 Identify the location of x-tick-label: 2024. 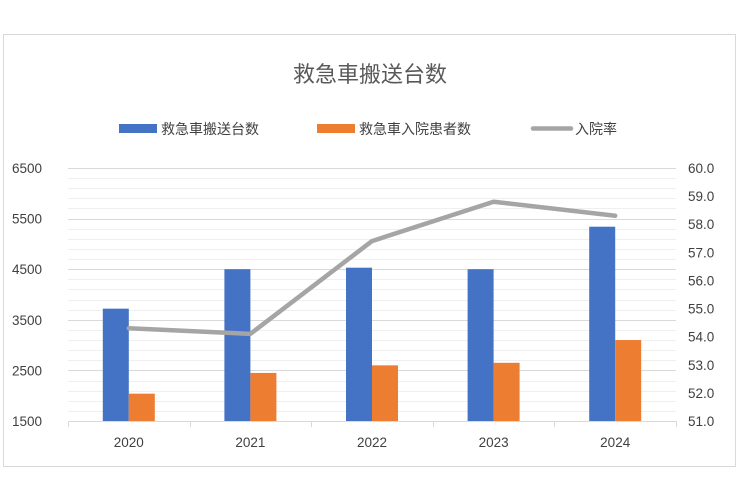
(615, 442).